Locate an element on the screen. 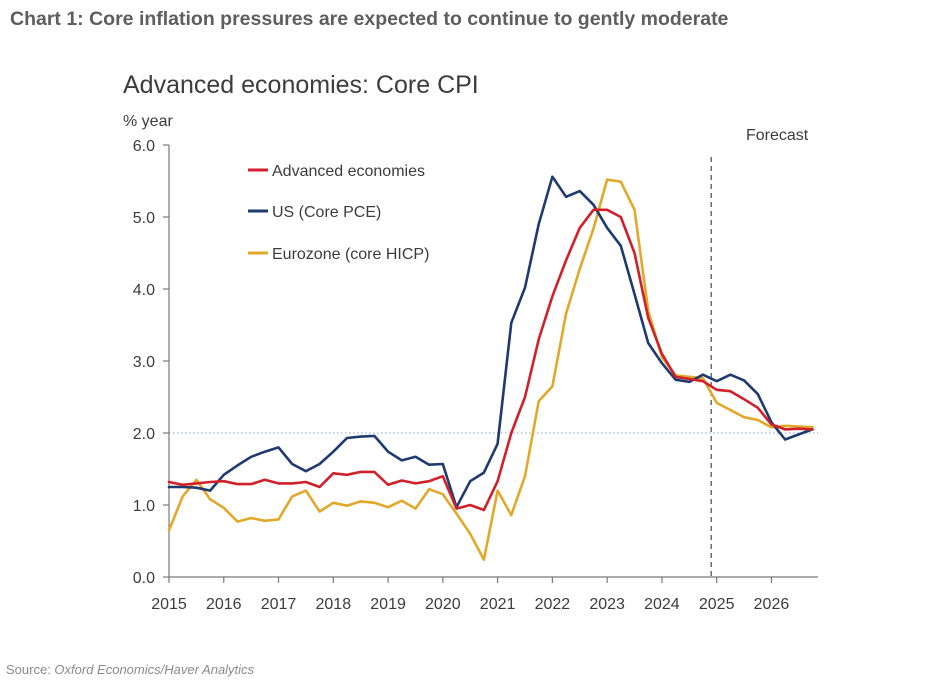 The width and height of the screenshot is (938, 694). chart-title: Advanced economies: Core CPI is located at coordinates (301, 85).